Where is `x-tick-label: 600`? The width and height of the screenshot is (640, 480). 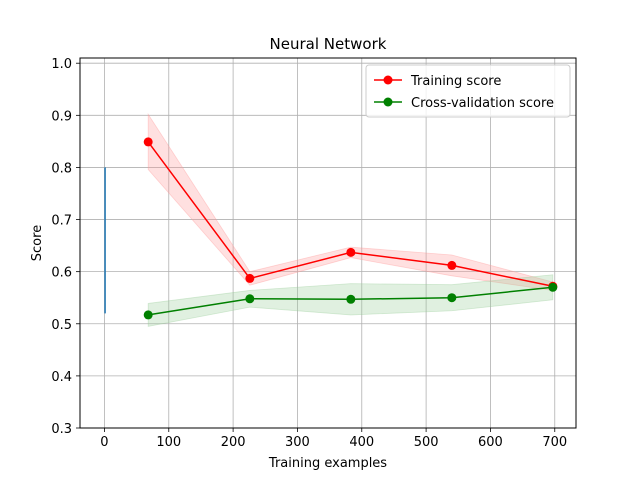 x-tick-label: 600 is located at coordinates (490, 442).